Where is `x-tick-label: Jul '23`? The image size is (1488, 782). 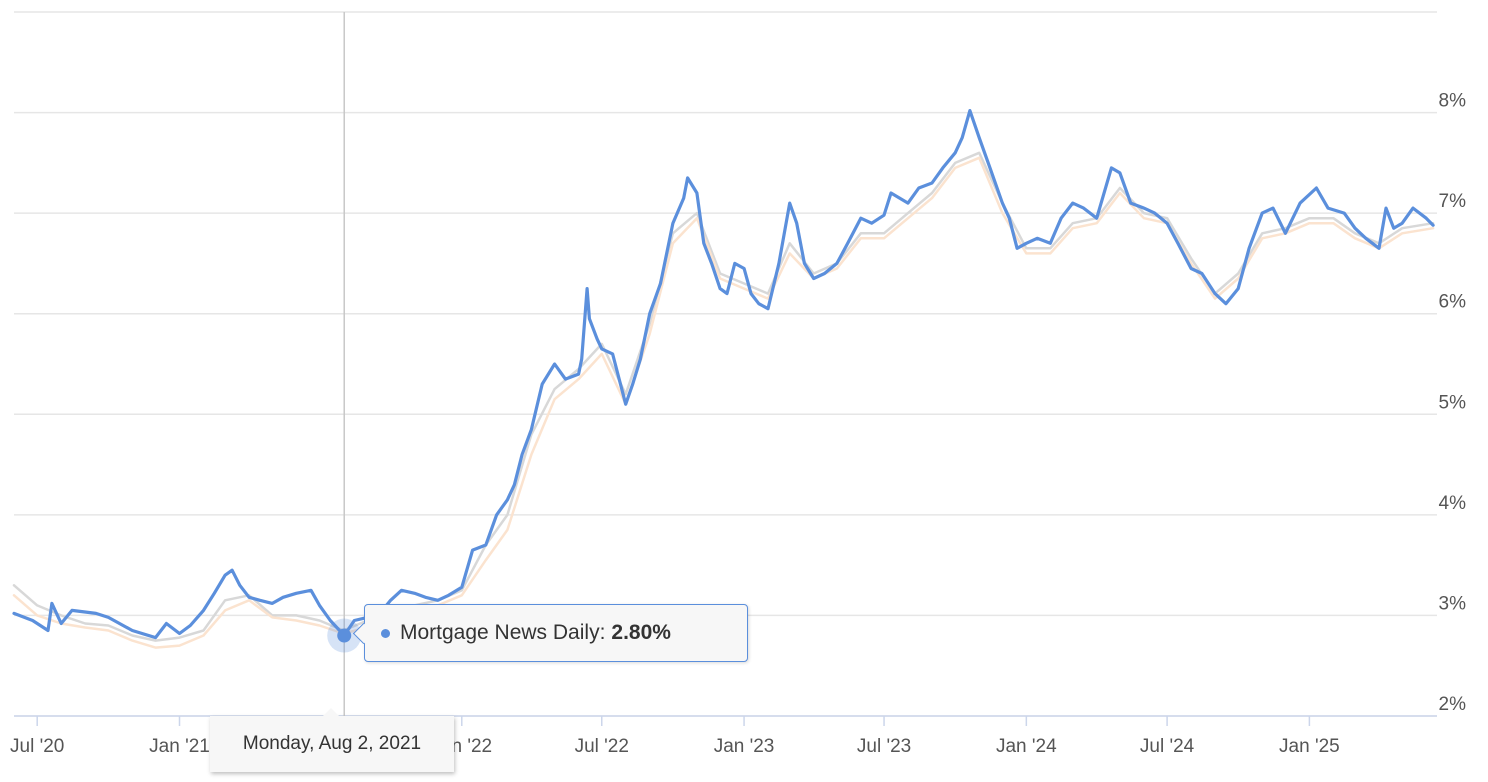 x-tick-label: Jul '23 is located at coordinates (884, 746).